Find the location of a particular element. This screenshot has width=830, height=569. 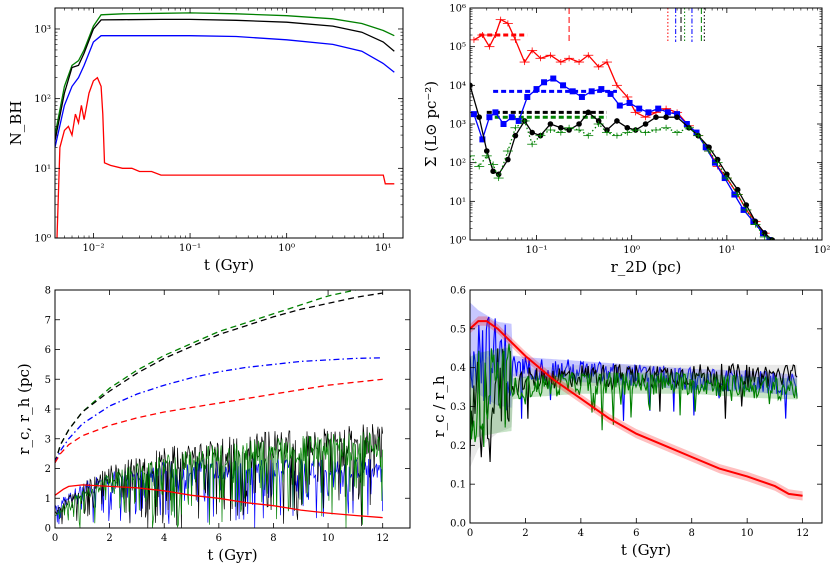

y-tick-label: 8 is located at coordinates (48, 291).